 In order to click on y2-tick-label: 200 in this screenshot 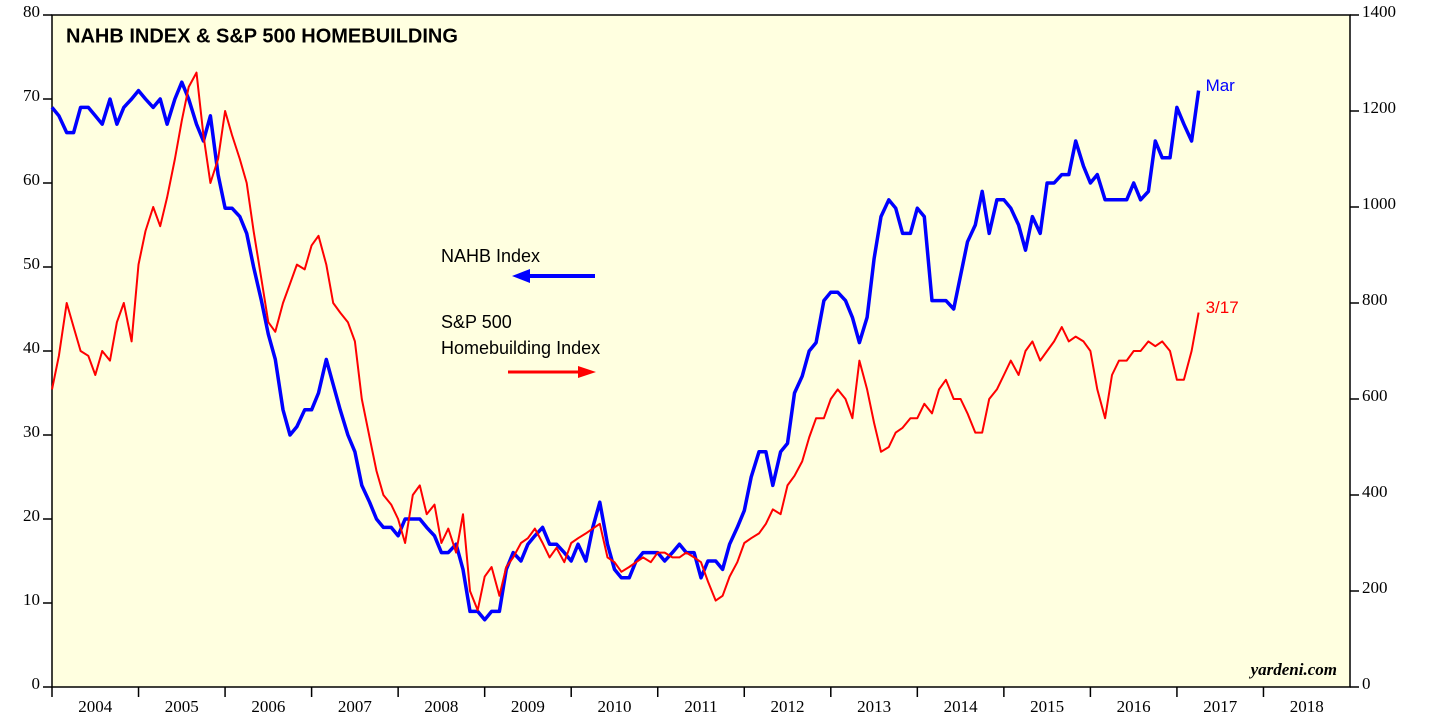, I will do `click(1375, 587)`.